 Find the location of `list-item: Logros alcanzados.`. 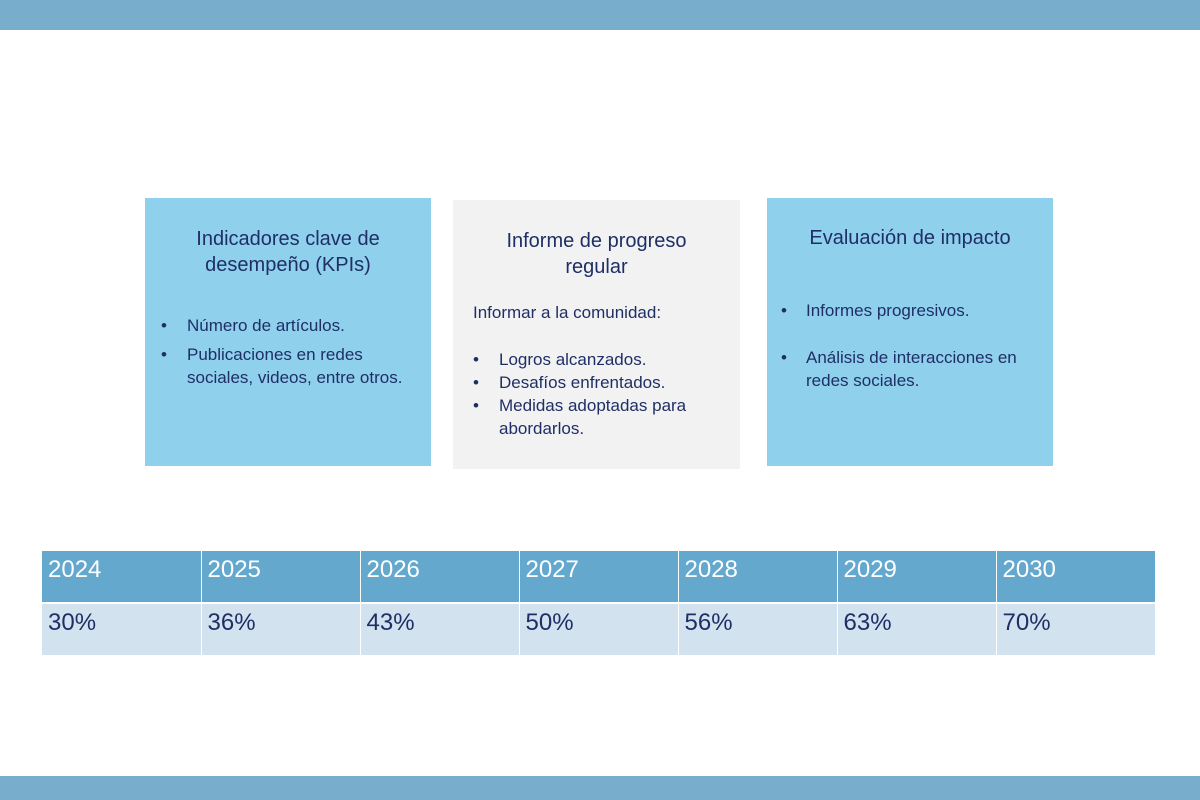

list-item: Logros alcanzados. is located at coordinates (596, 359).